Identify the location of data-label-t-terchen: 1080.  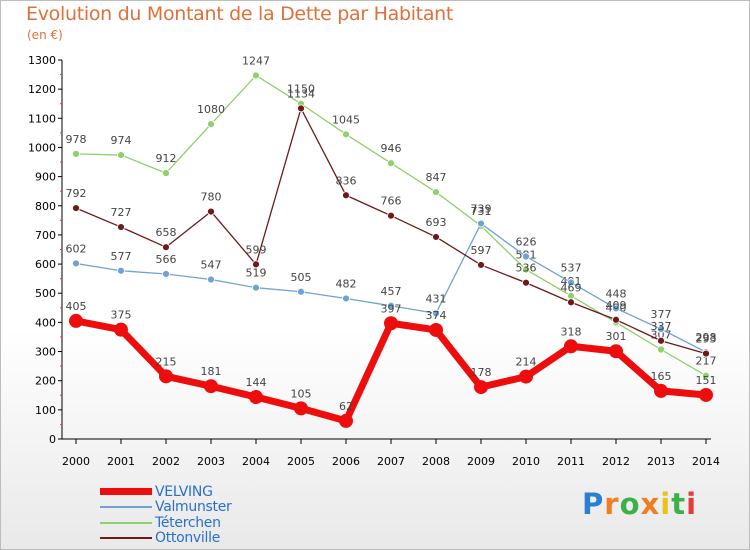
(211, 109).